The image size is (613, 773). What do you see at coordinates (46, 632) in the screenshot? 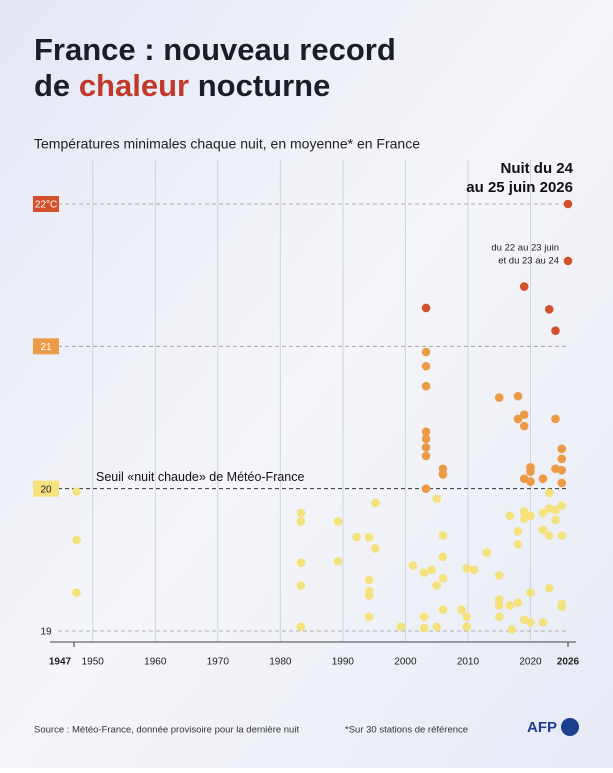
I see `y-tick-label: 19` at bounding box center [46, 632].